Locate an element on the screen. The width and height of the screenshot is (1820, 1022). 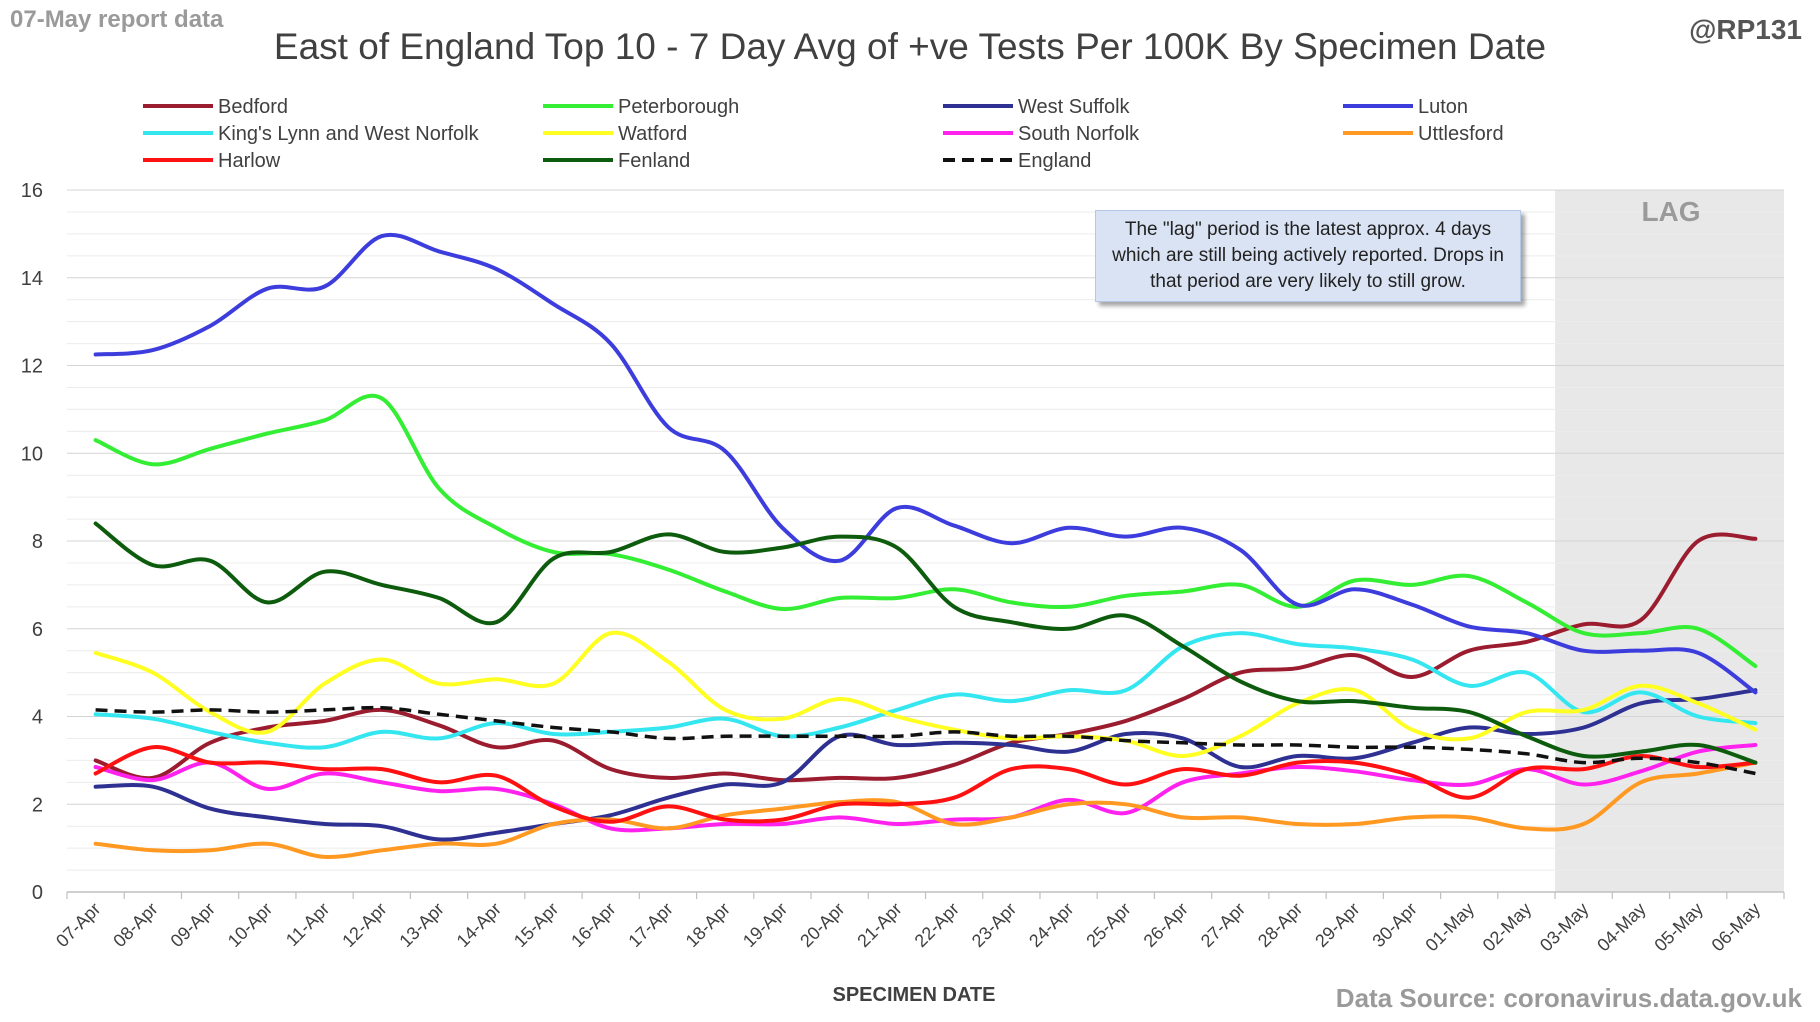
x-tick-label: 21-Apr is located at coordinates (879, 925).